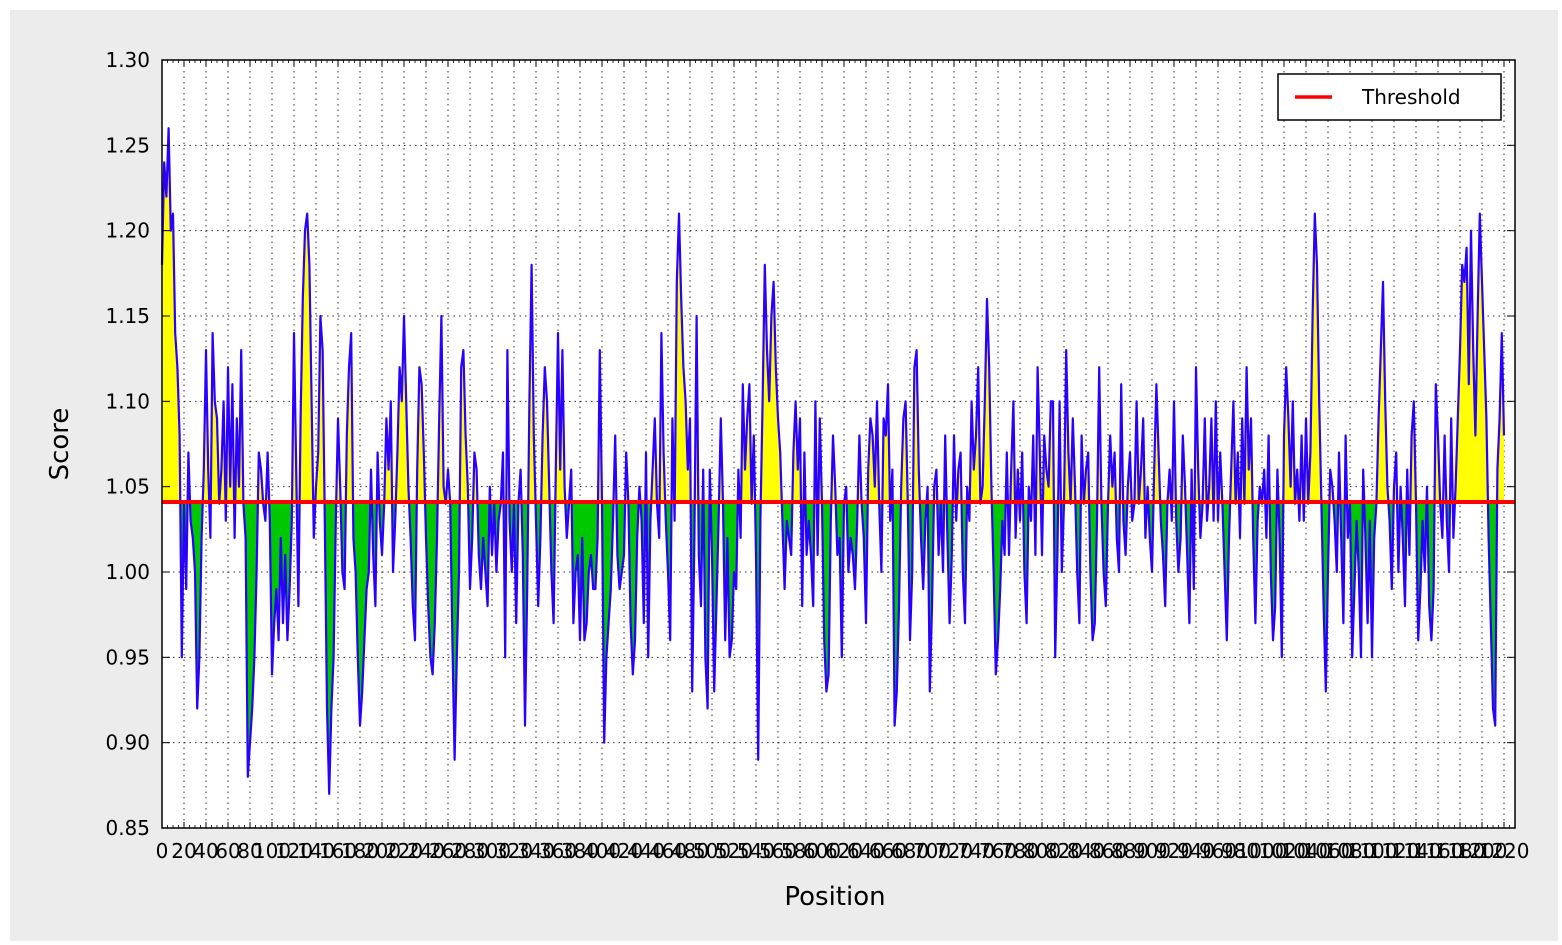  Describe the element at coordinates (536, 851) in the screenshot. I see `x-tick-label: 340` at that location.